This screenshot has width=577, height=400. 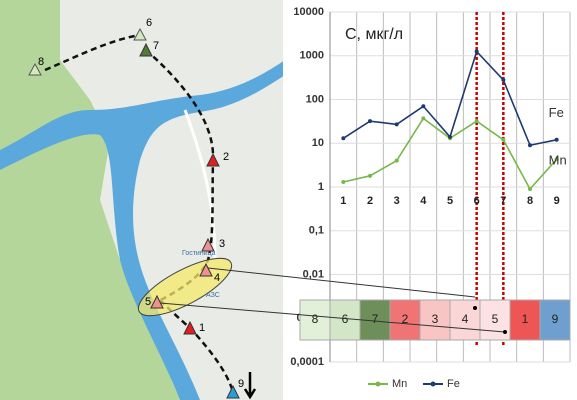 I want to click on sample-label: 4, so click(x=465, y=319).